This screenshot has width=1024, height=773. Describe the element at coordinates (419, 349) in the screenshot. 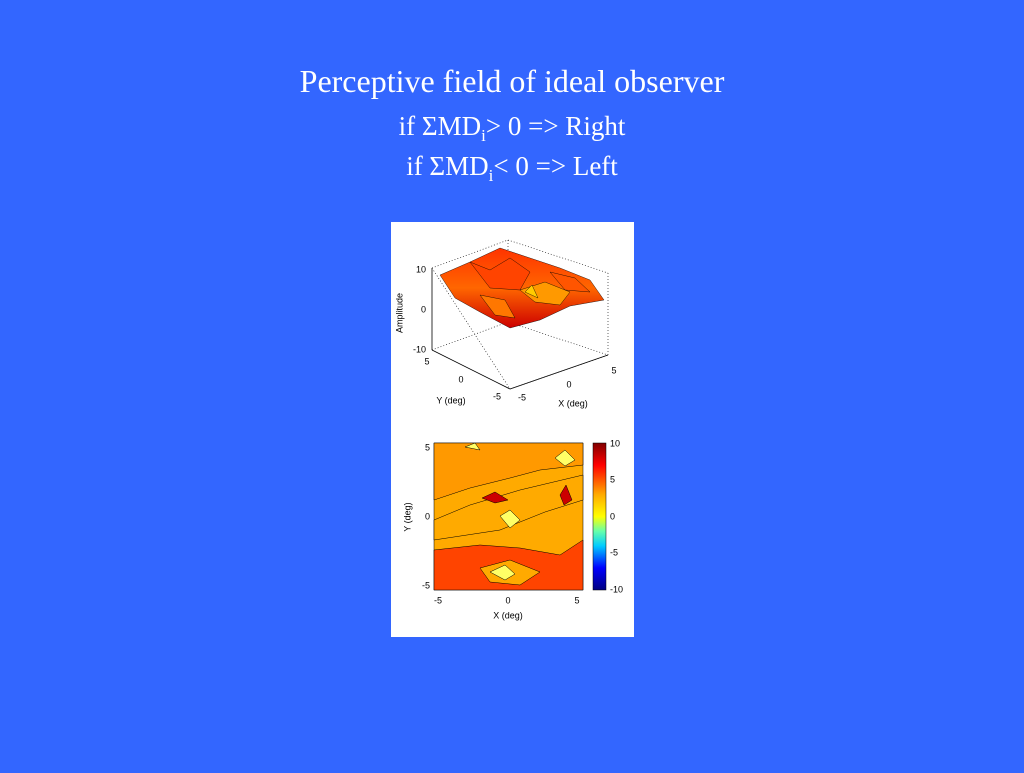

I see `z-tick-label: -10` at that location.